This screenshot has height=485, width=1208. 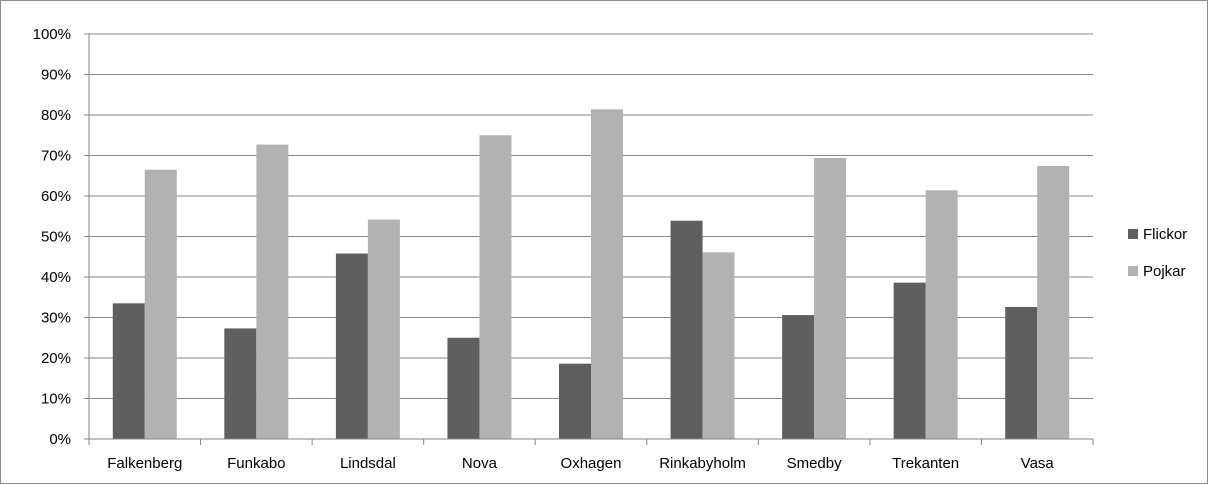 What do you see at coordinates (56, 115) in the screenshot?
I see `y-tick-label: 80%` at bounding box center [56, 115].